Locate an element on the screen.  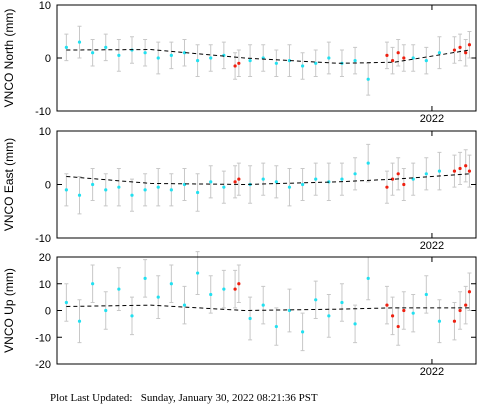
y-axis-label: VNCO North (mm) is located at coordinates (9, 58).